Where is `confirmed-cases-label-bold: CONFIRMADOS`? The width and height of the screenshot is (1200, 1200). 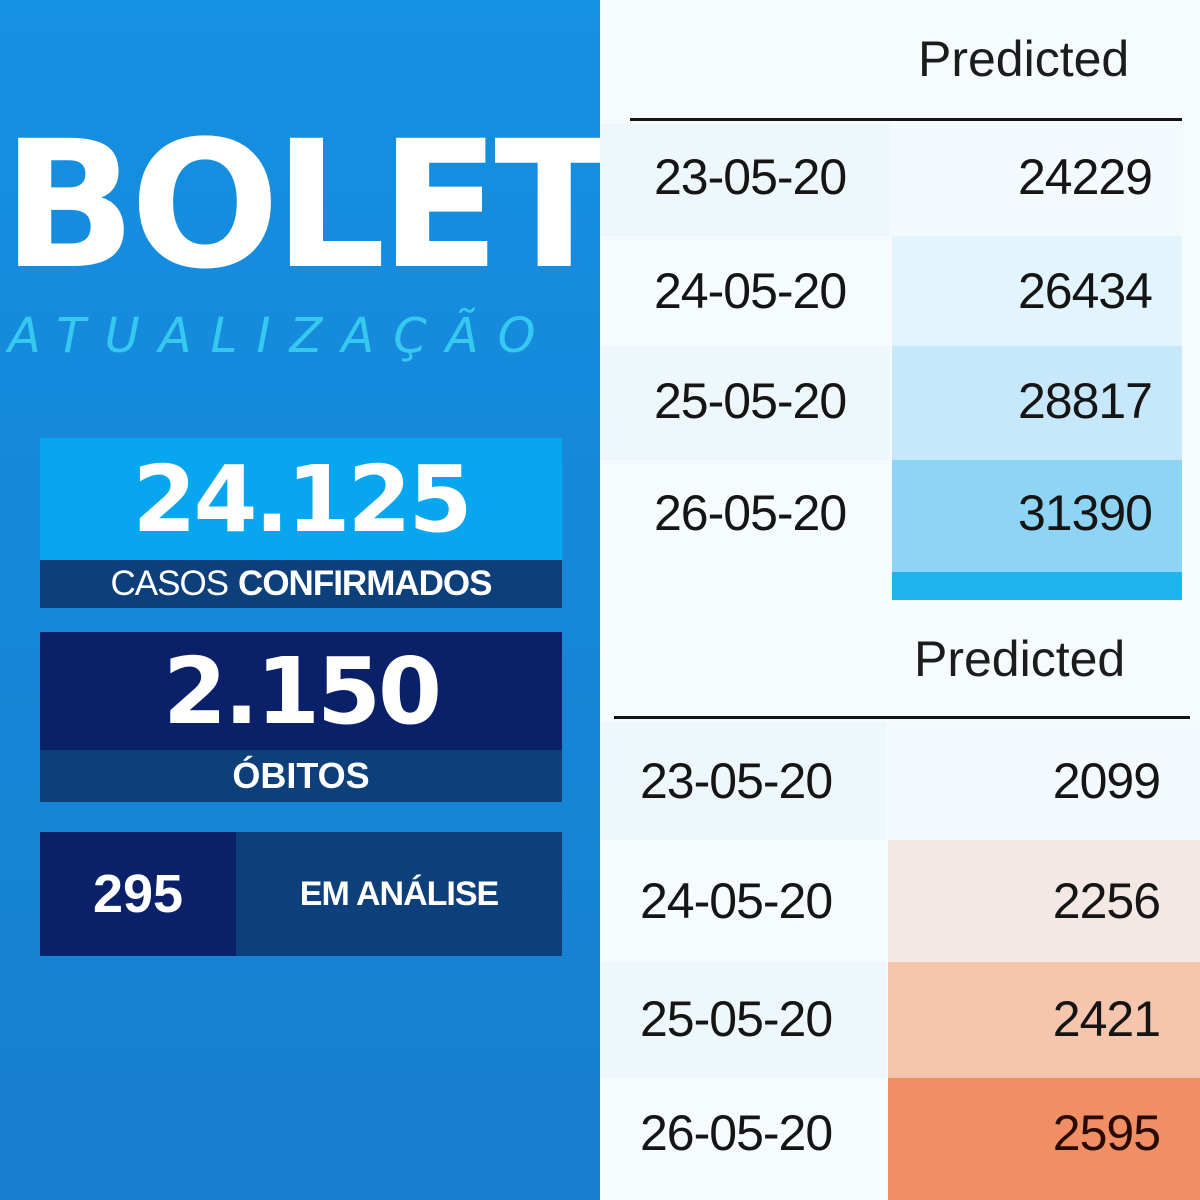 confirmed-cases-label-bold: CONFIRMADOS is located at coordinates (365, 583).